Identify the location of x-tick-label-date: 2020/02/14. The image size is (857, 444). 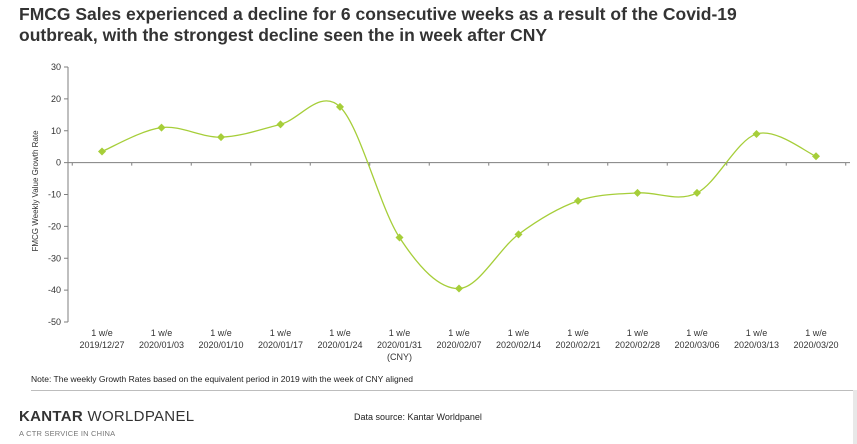
(518, 345).